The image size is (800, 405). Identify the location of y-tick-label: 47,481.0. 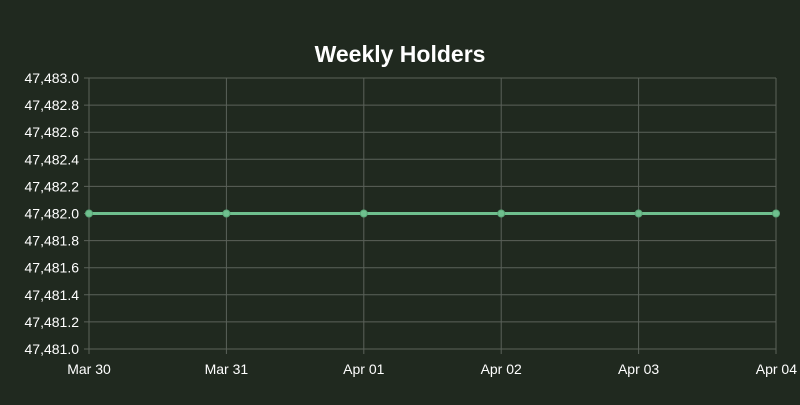
(52, 349).